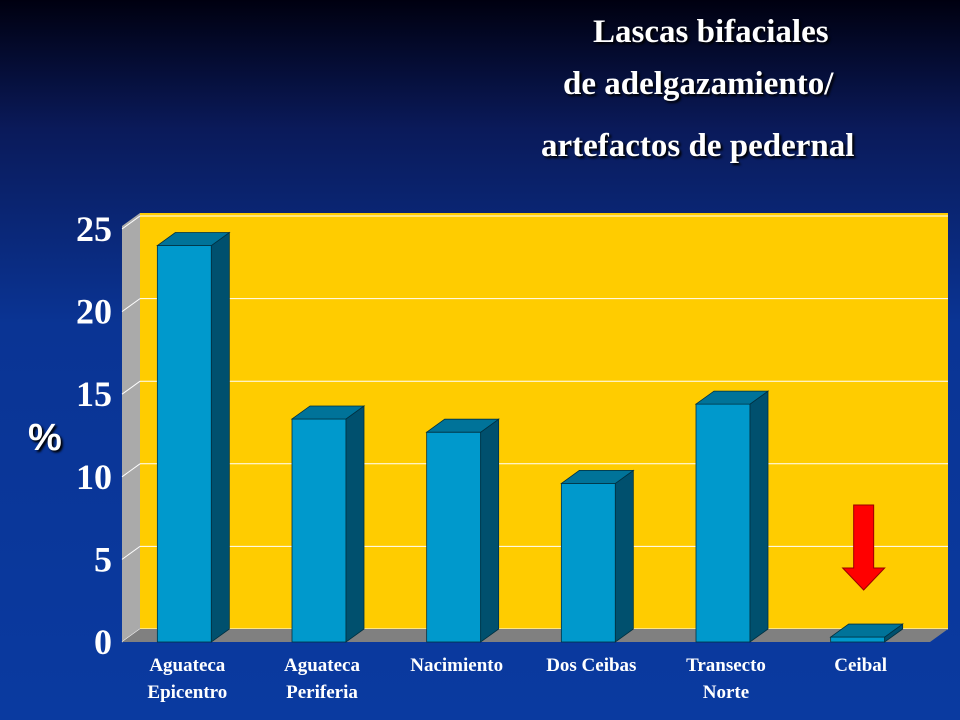  Describe the element at coordinates (322, 692) in the screenshot. I see `x-category-label: Periferia` at that location.